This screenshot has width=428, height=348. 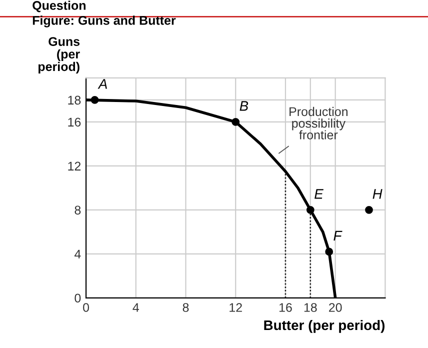 What do you see at coordinates (59, 55) in the screenshot?
I see `y-axis-title: Guns (per period)` at bounding box center [59, 55].